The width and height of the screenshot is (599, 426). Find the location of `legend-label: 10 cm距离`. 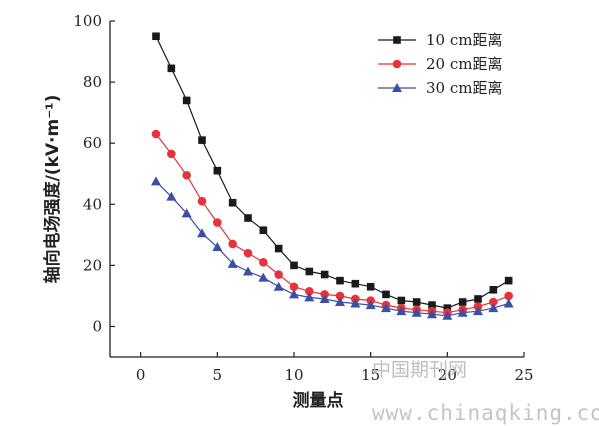

legend-label: 10 cm距离 is located at coordinates (464, 40).